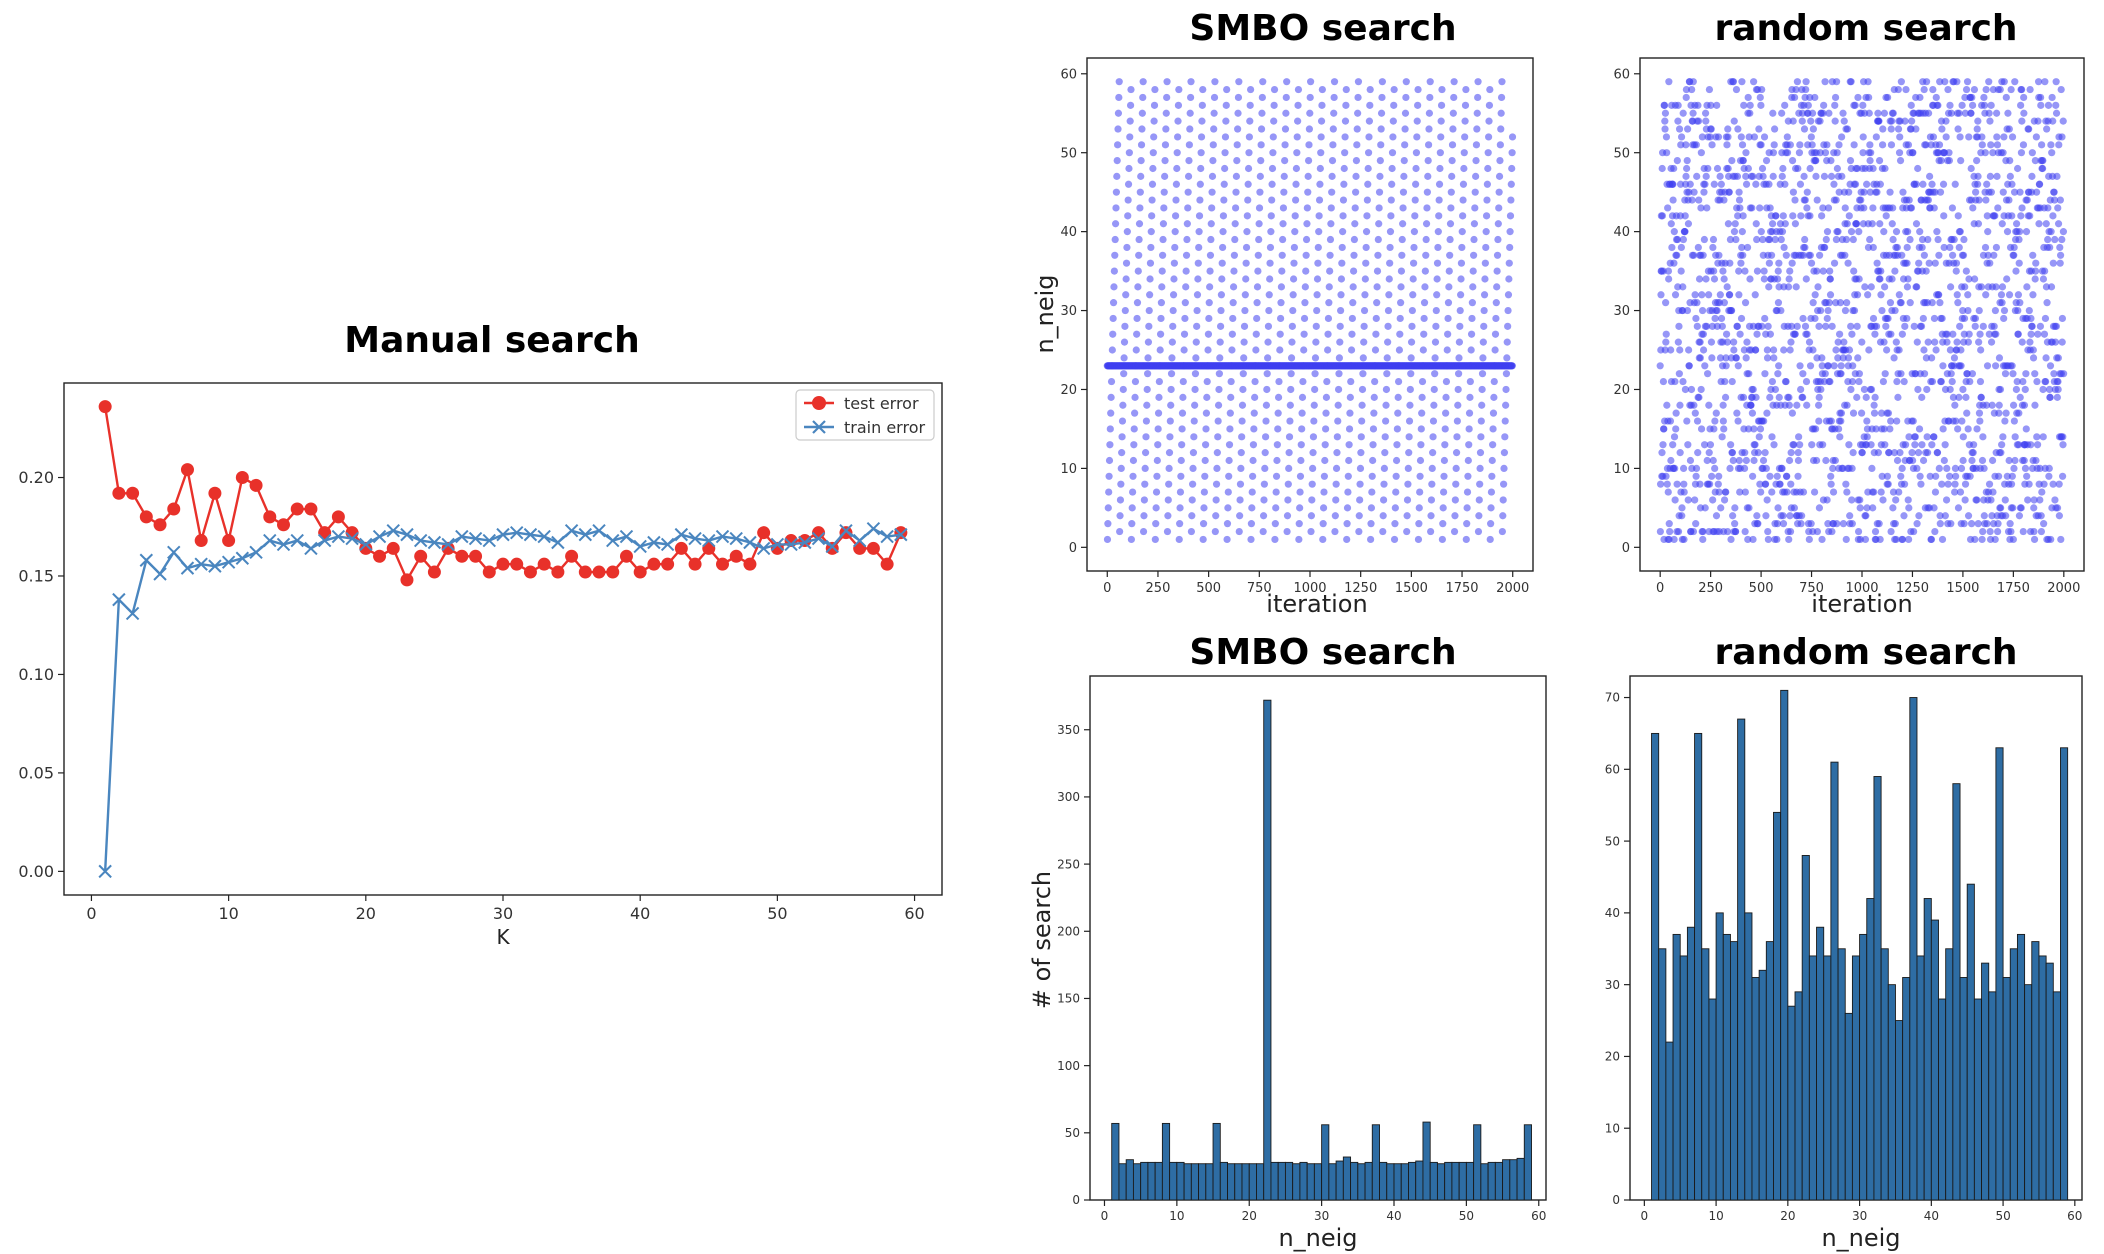 This screenshot has height=1254, width=2104. Describe the element at coordinates (1322, 652) in the screenshot. I see `smbo-histogram-title: SMBO search` at that location.